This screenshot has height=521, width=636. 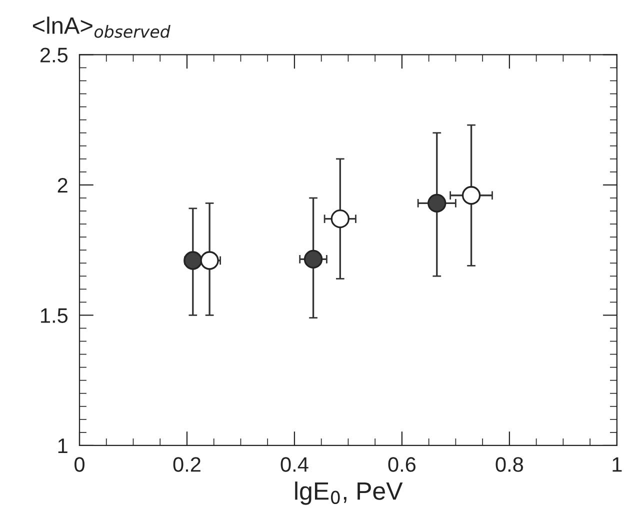 I want to click on y-axis-title: <lnA>$_{observed}$, so click(x=101, y=27).